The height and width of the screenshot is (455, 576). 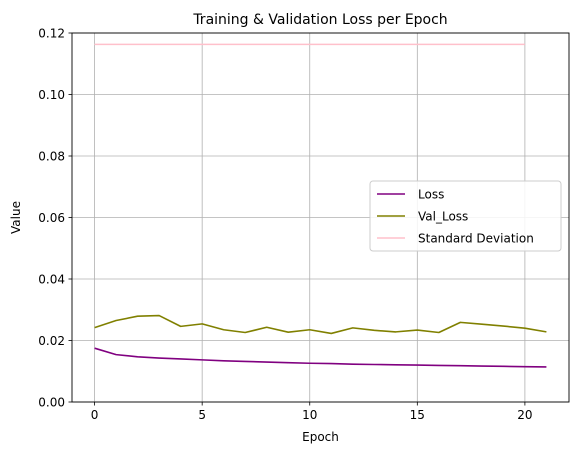 What do you see at coordinates (443, 216) in the screenshot?
I see `legend-label-val-loss: Val_Loss` at bounding box center [443, 216].